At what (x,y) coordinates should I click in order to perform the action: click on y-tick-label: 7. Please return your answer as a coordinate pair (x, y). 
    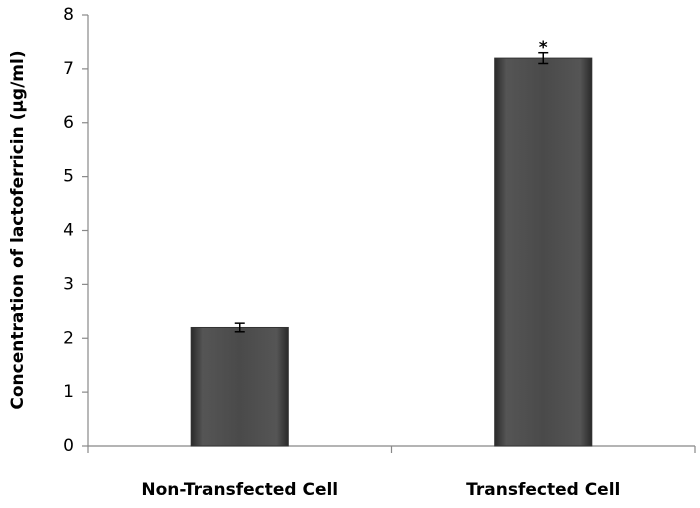
    Looking at the image, I should click on (68, 69).